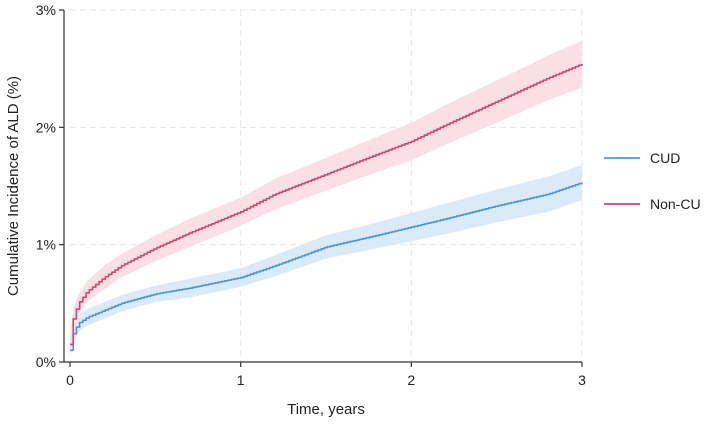 This screenshot has width=709, height=427. What do you see at coordinates (46, 362) in the screenshot?
I see `y-tick-label: 0%` at bounding box center [46, 362].